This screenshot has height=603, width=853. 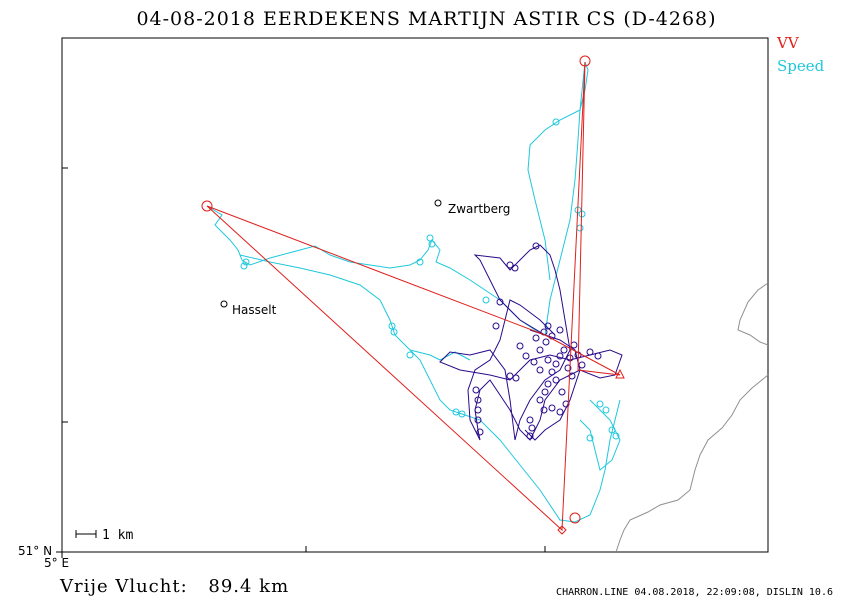 What do you see at coordinates (788, 43) in the screenshot?
I see `legend-vv: VV` at bounding box center [788, 43].